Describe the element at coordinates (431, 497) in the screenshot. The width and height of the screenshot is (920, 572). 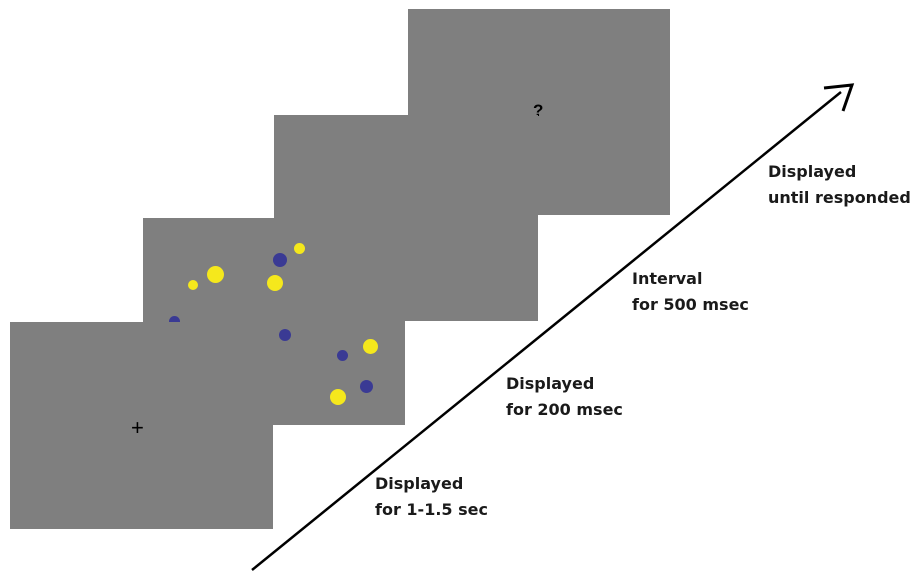
I see `timing-label-fixation: Displayed for 1-1.5 sec` at that location.